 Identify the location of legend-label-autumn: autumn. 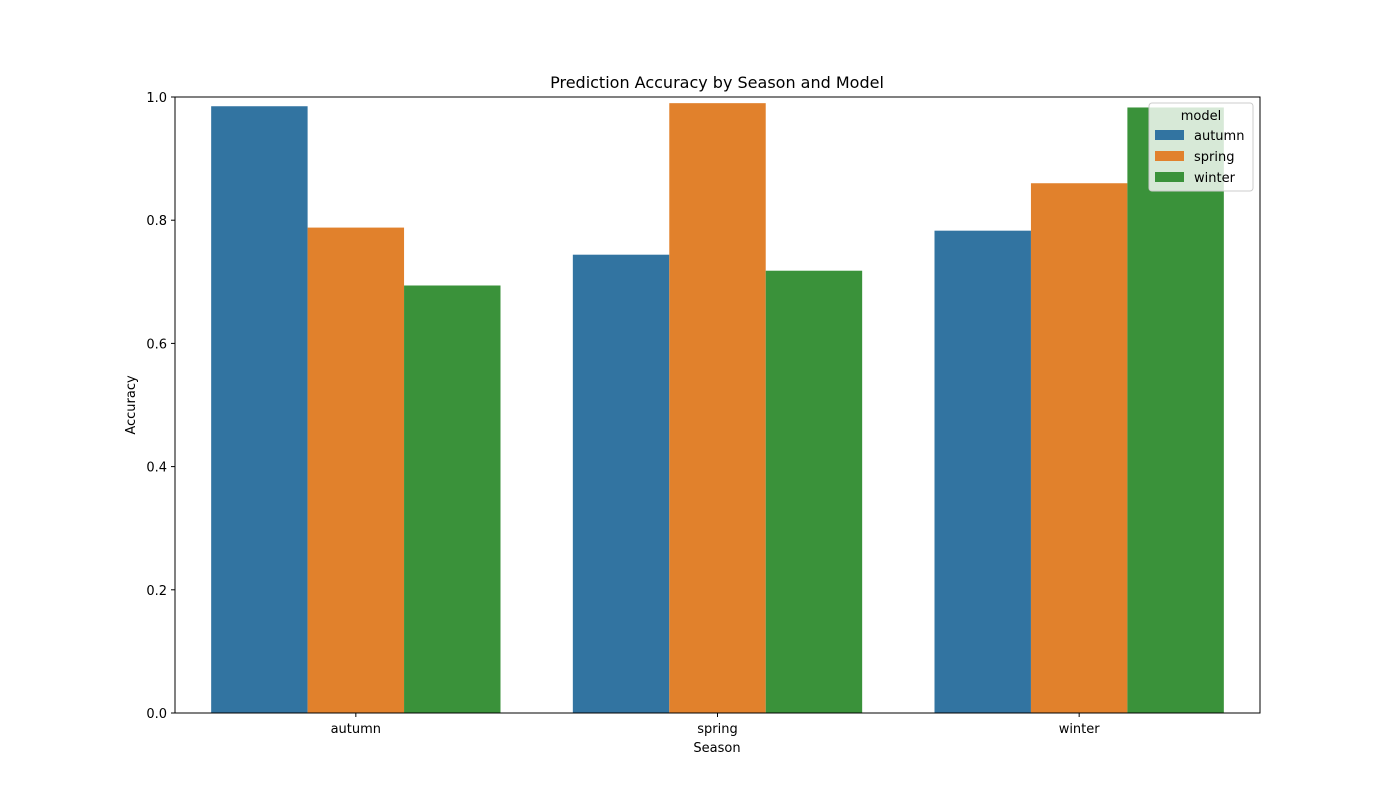
(1219, 136).